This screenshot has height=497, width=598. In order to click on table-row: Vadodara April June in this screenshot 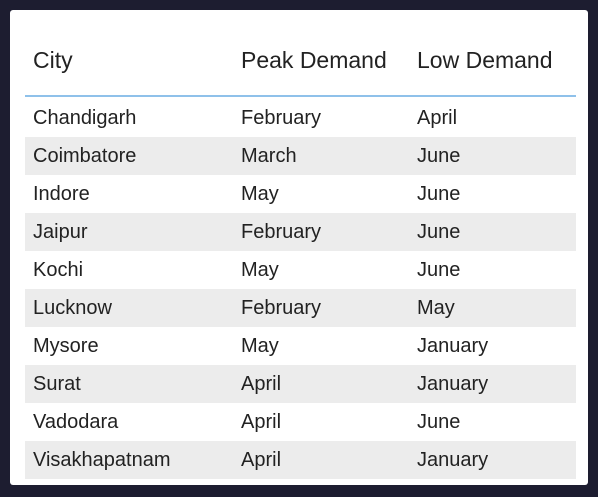, I will do `click(300, 422)`.